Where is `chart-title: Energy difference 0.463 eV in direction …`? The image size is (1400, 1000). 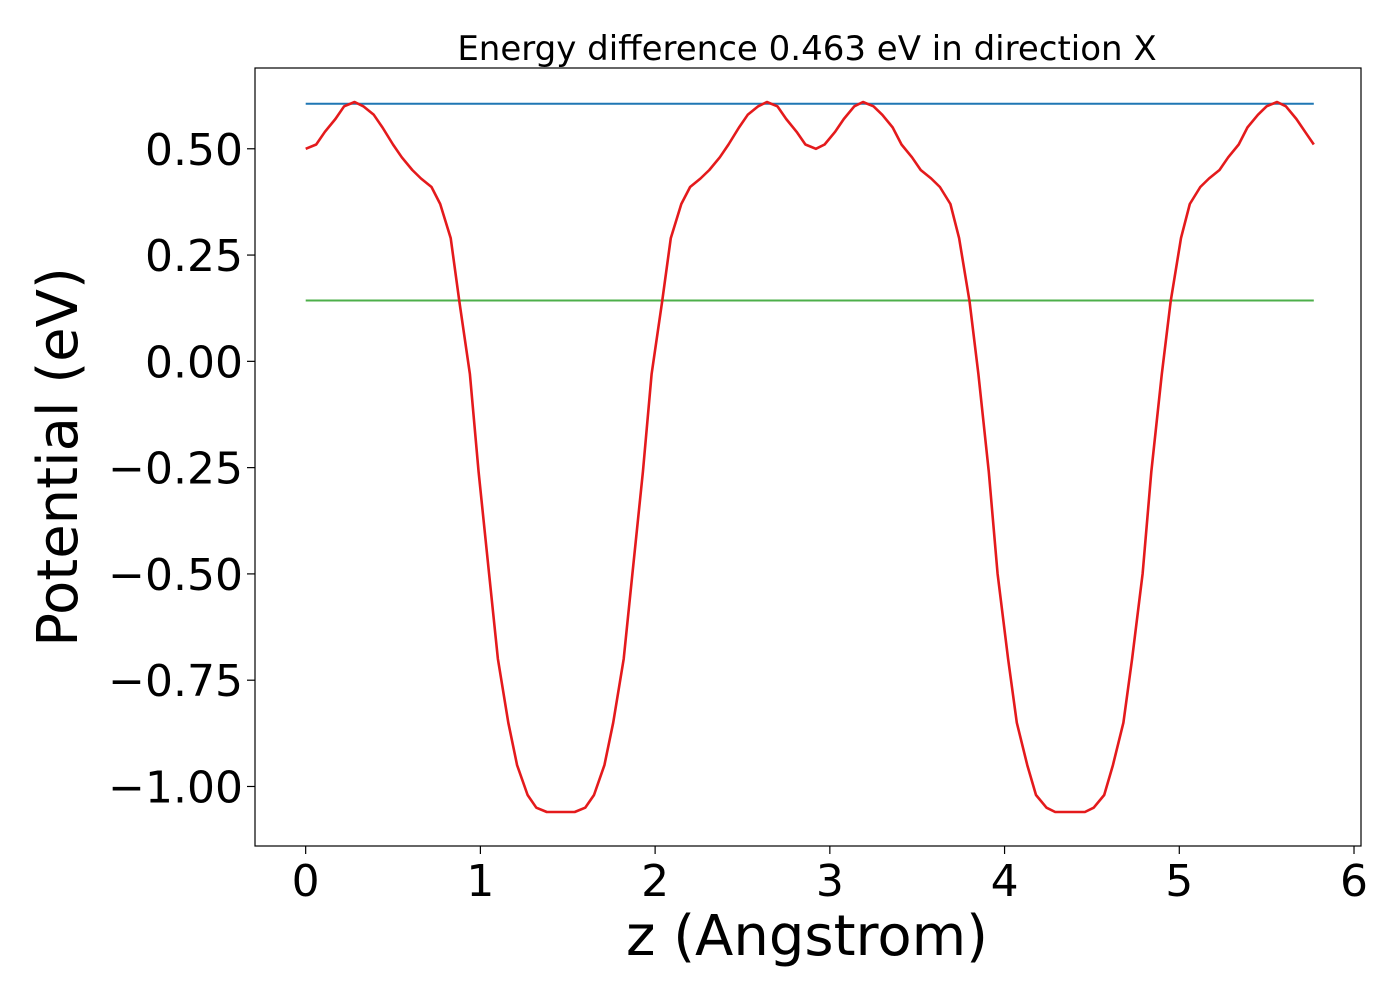
chart-title: Energy difference 0.463 eV in direction … is located at coordinates (806, 49).